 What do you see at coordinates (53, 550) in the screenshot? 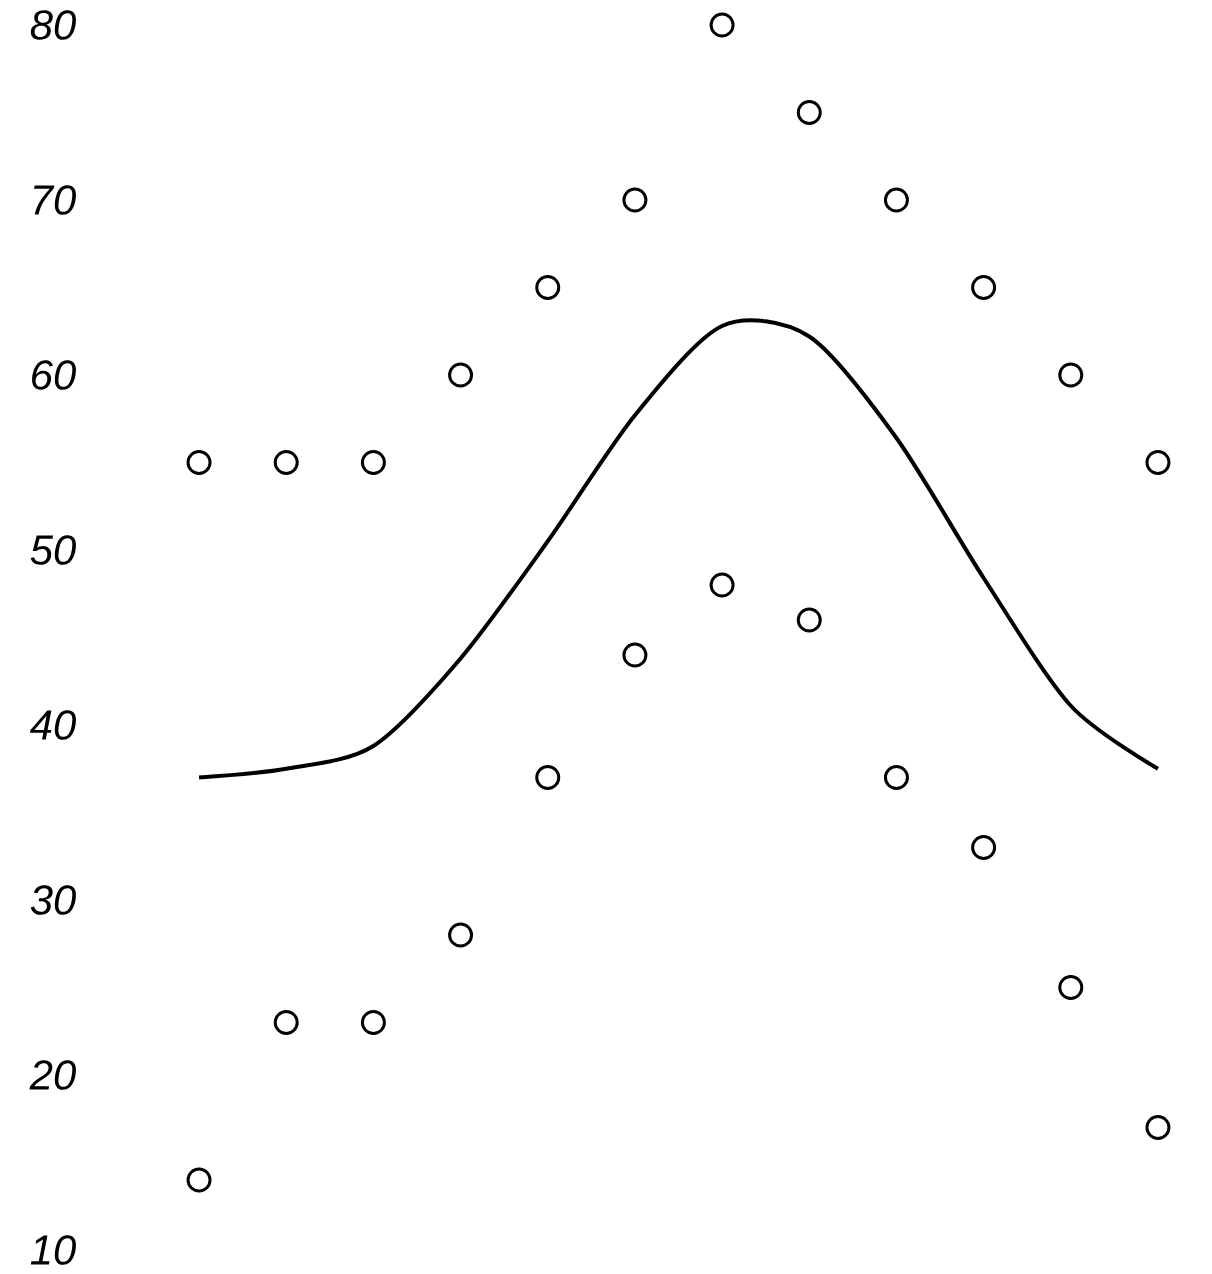
I see `y-tick-label: 50` at bounding box center [53, 550].